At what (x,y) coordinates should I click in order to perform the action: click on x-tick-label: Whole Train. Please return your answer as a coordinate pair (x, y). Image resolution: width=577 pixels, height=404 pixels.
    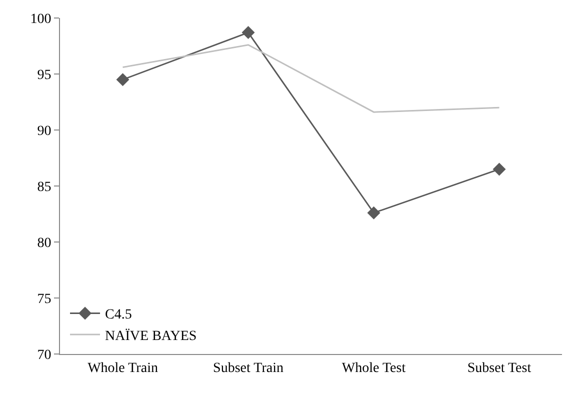
    Looking at the image, I should click on (123, 368).